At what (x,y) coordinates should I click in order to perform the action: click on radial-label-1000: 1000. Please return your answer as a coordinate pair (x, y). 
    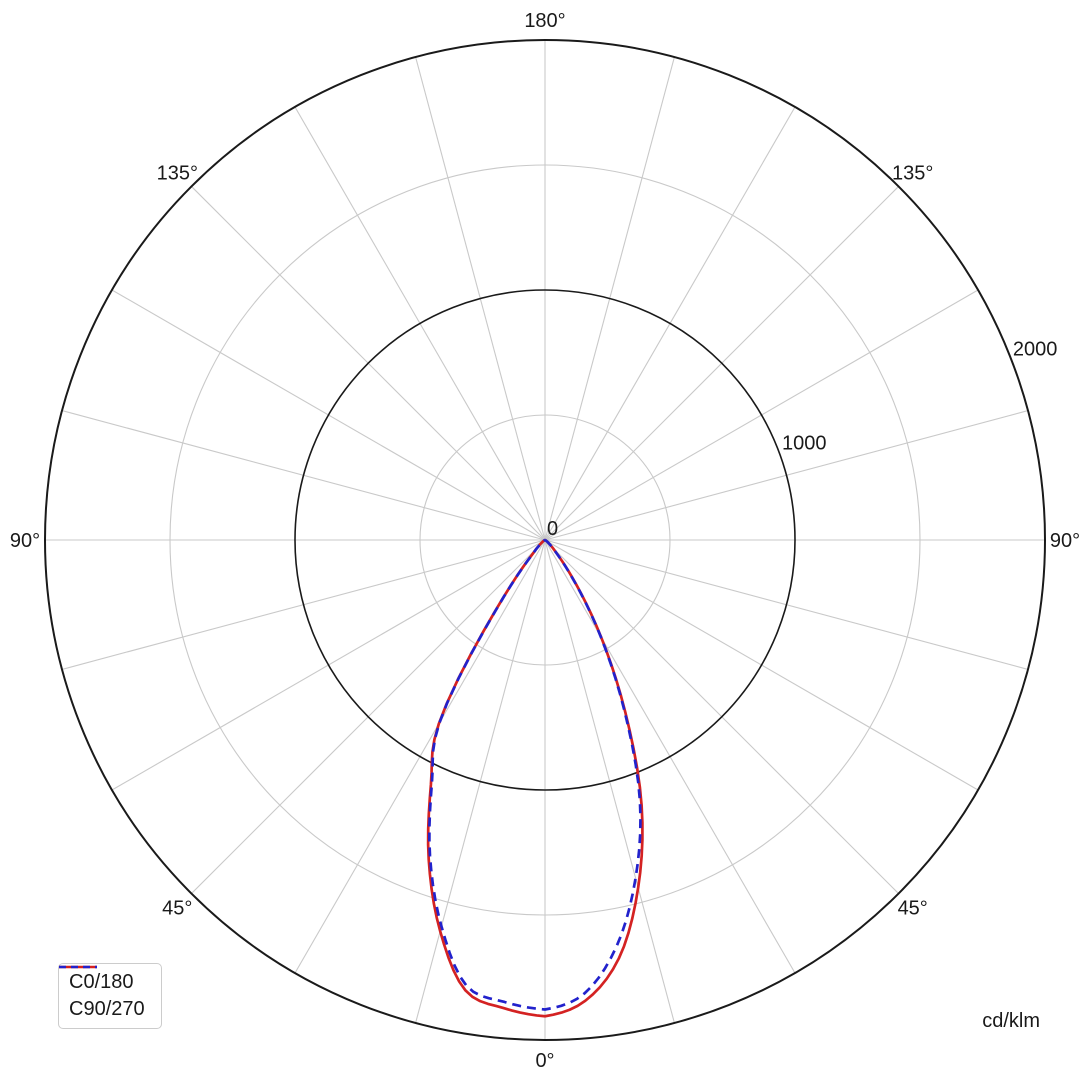
    Looking at the image, I should click on (804, 443).